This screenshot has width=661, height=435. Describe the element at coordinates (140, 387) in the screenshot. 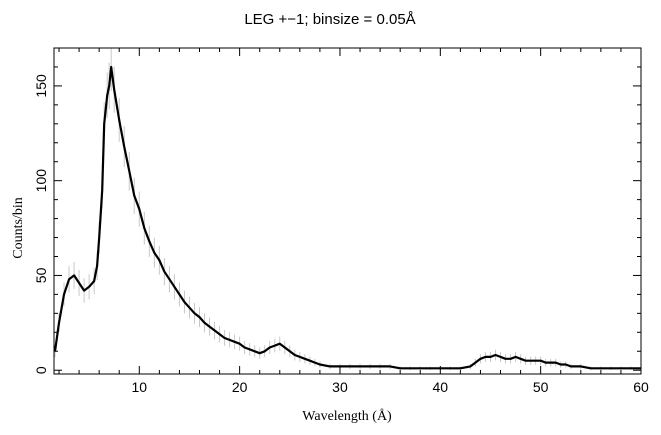

I see `x-tick-label: 10` at that location.